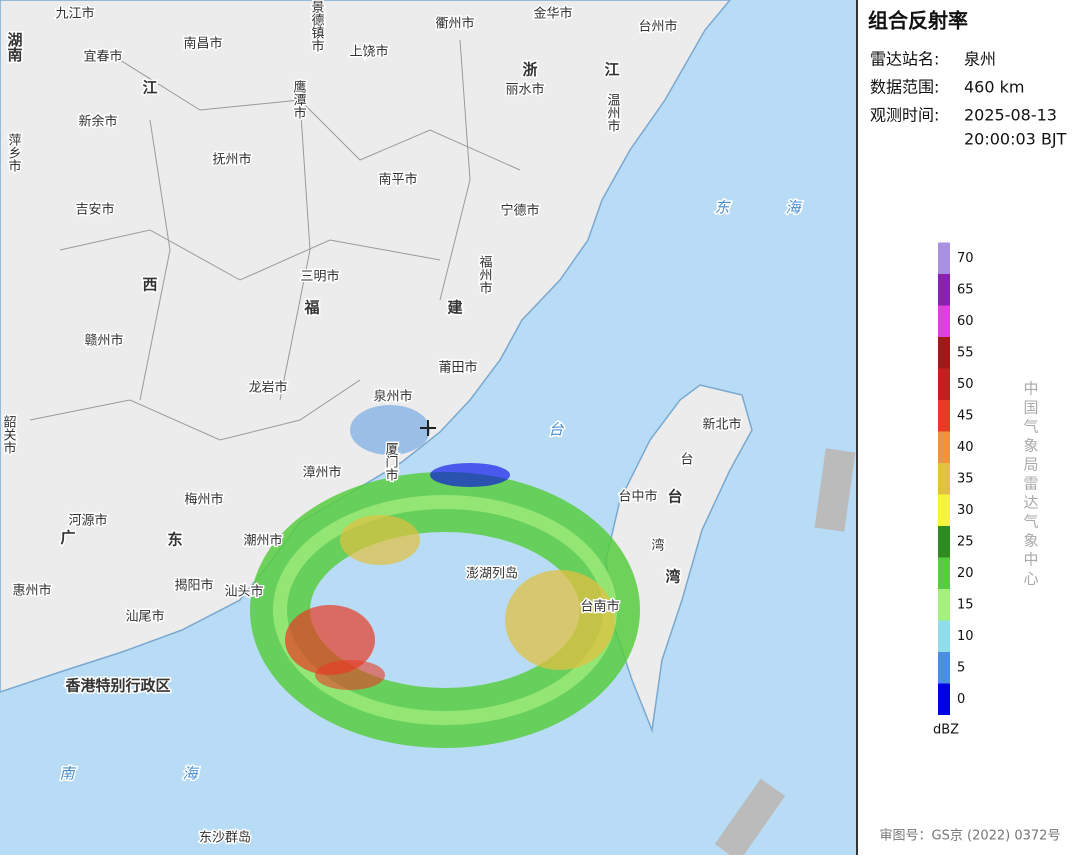 The image size is (1080, 859). I want to click on mask, so click(750, 818).